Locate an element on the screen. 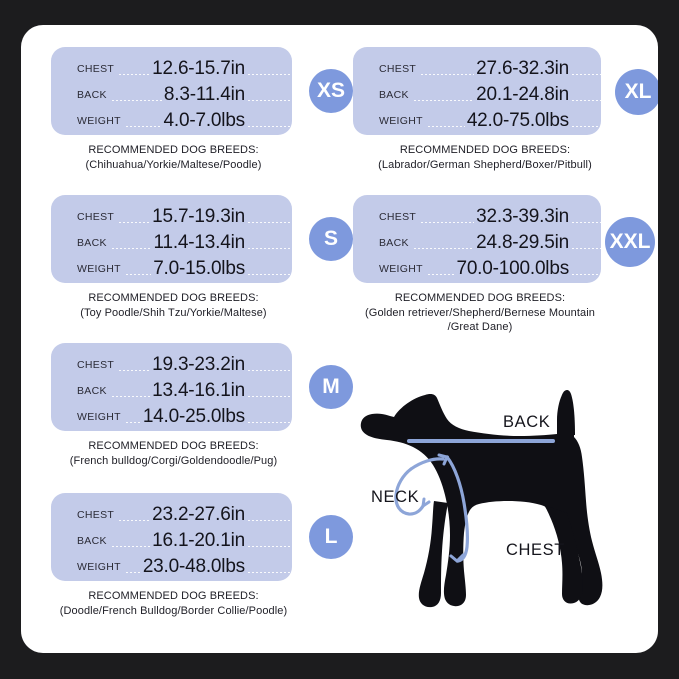 Image resolution: width=679 pixels, height=679 pixels. dog-hind-leg-icon is located at coordinates (563, 554).